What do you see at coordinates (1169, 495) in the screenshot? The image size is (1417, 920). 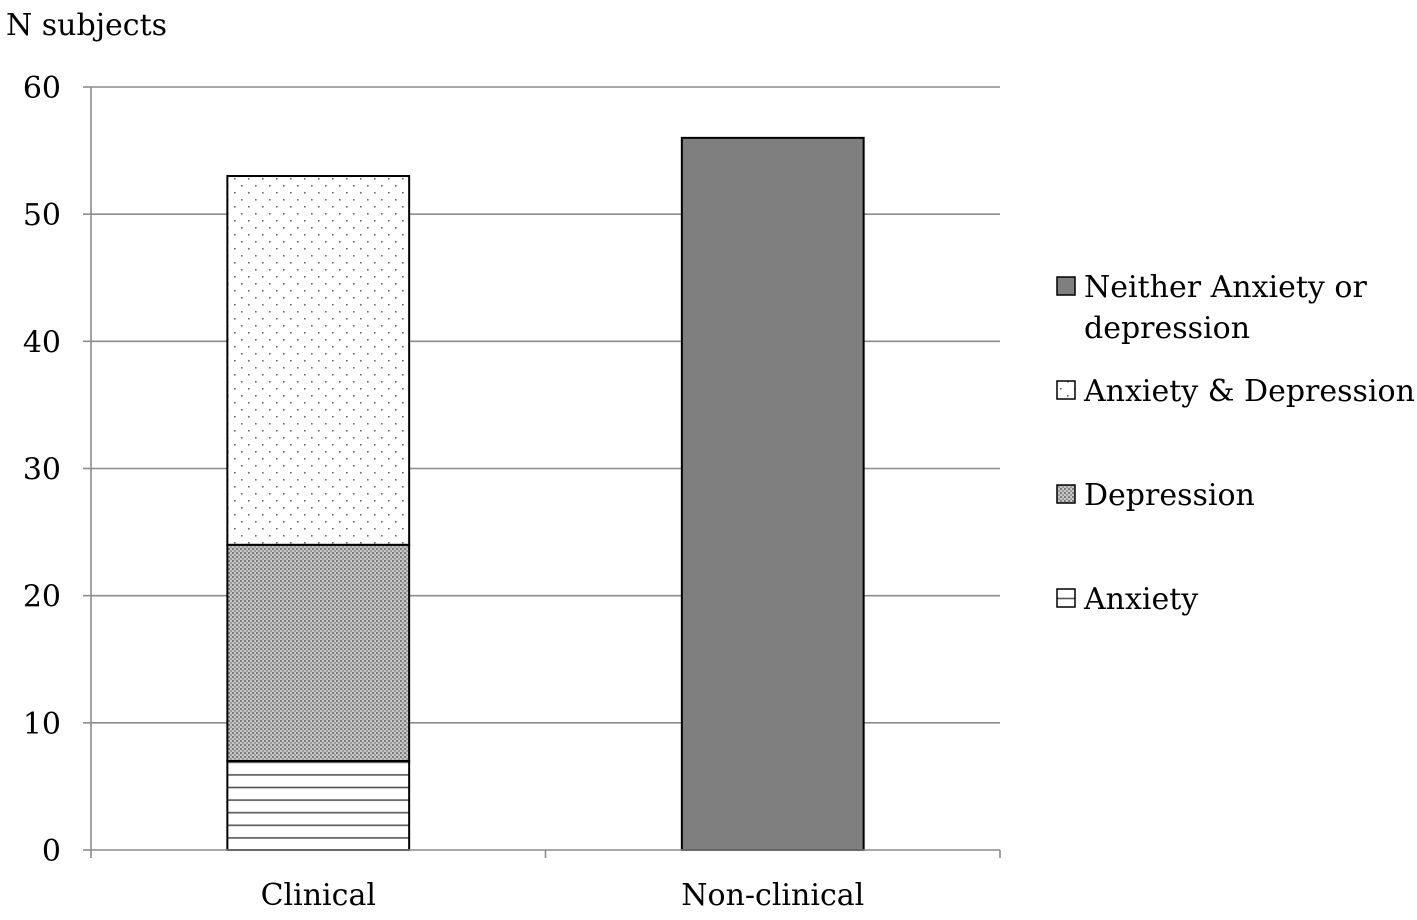 I see `legend-label: Depression` at bounding box center [1169, 495].